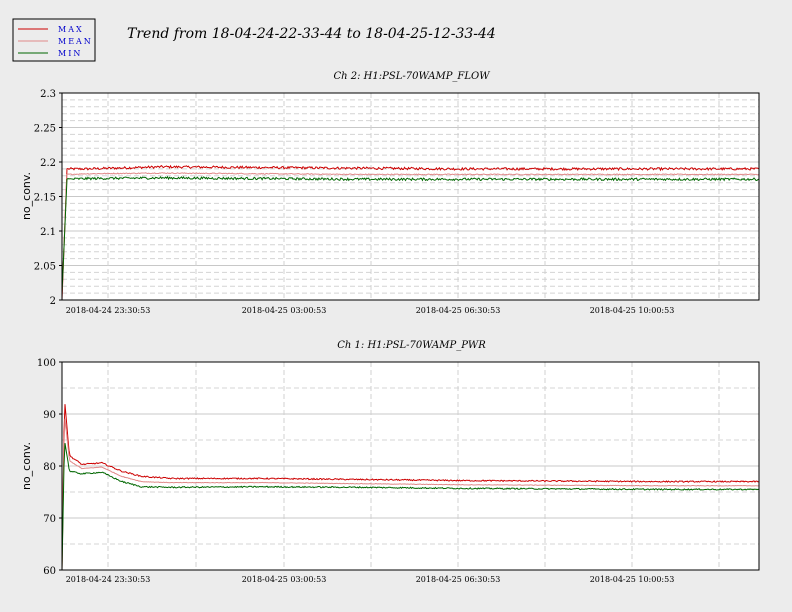 Image resolution: width=792 pixels, height=612 pixels. What do you see at coordinates (45, 129) in the screenshot?
I see `y-tick-label: 2.25` at bounding box center [45, 129].